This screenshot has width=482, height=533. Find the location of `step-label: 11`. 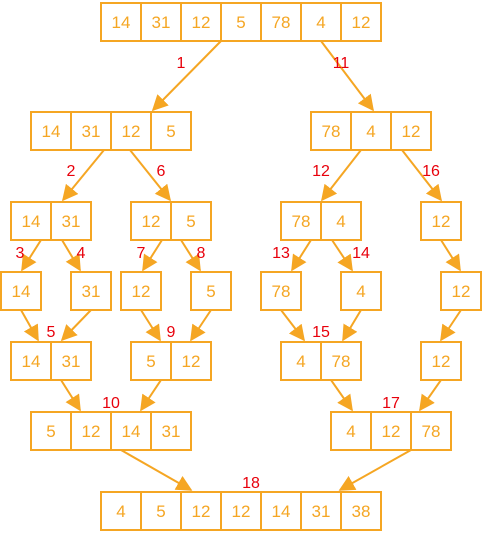

step-label: 11 is located at coordinates (341, 63).